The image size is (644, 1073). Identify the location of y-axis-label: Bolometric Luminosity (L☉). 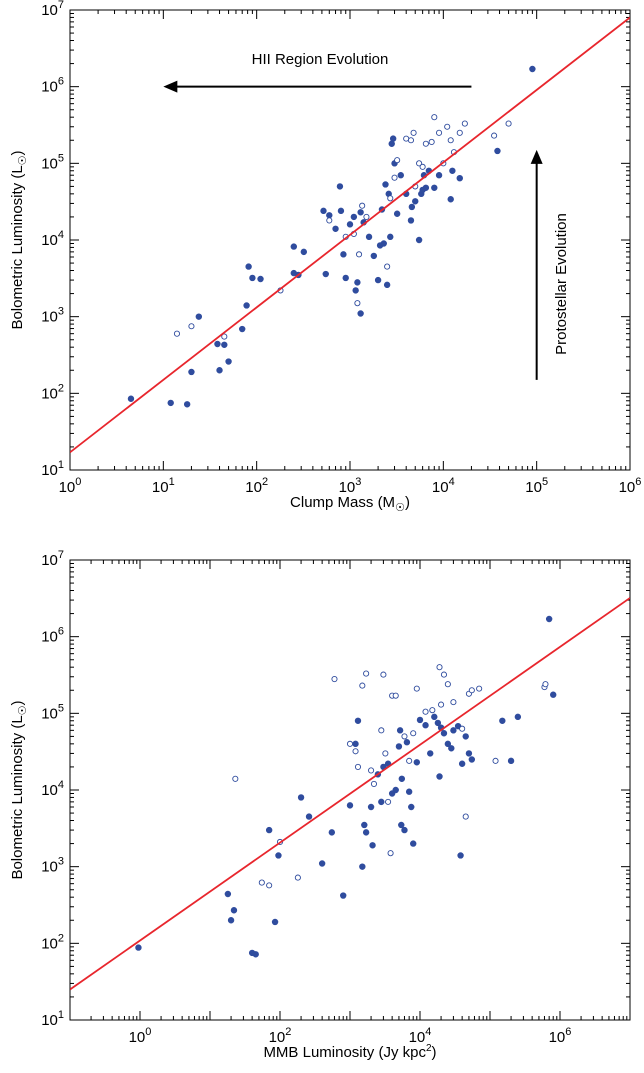
(19, 789).